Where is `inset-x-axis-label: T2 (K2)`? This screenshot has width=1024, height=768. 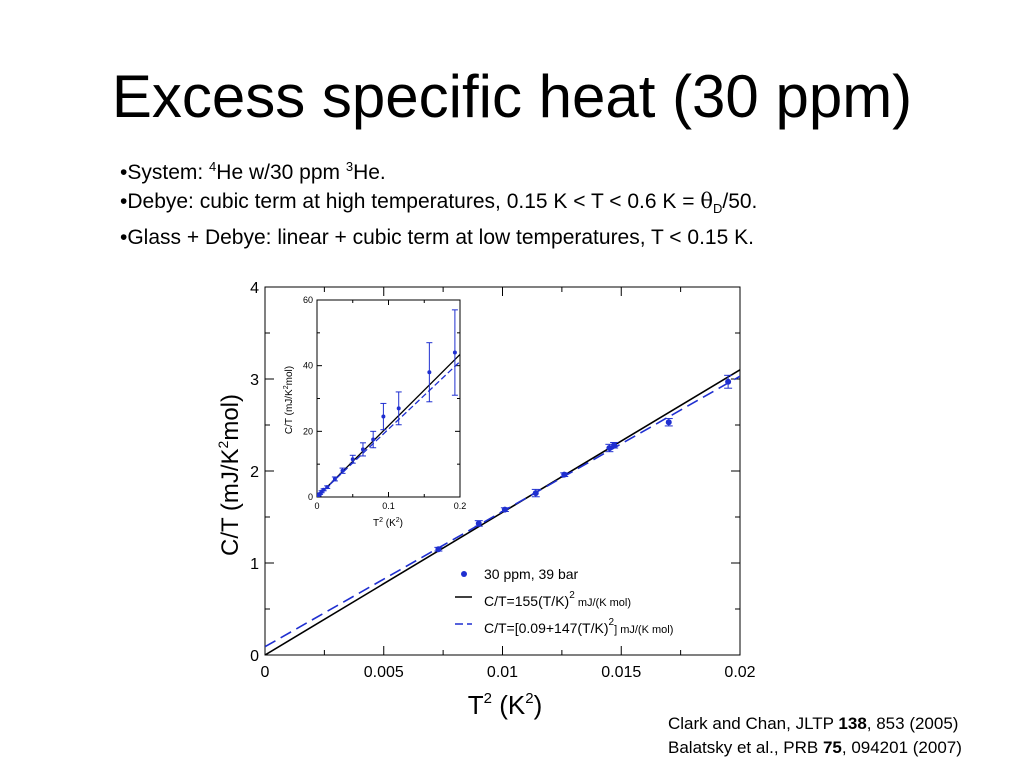
inset-x-axis-label: T2 (K2) is located at coordinates (388, 523).